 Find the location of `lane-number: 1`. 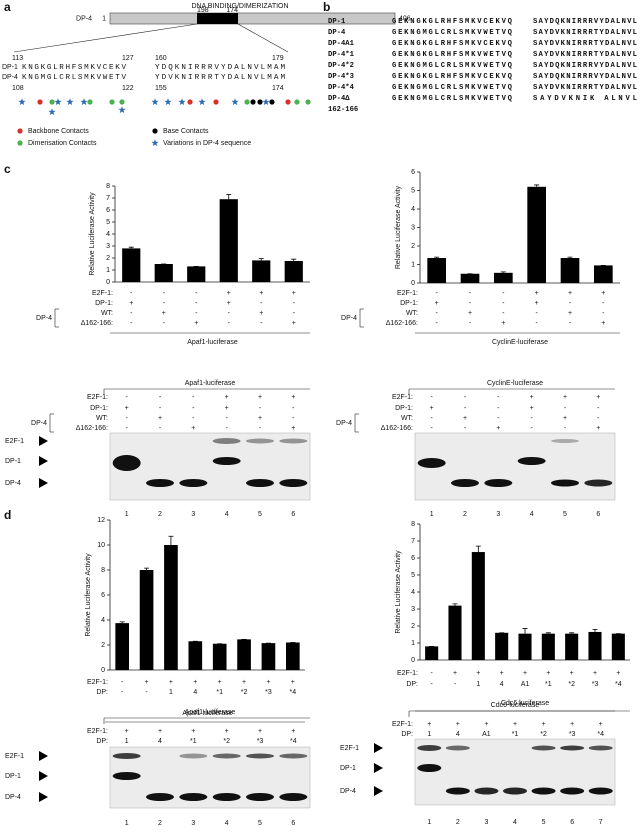

lane-number: 1 is located at coordinates (127, 514).